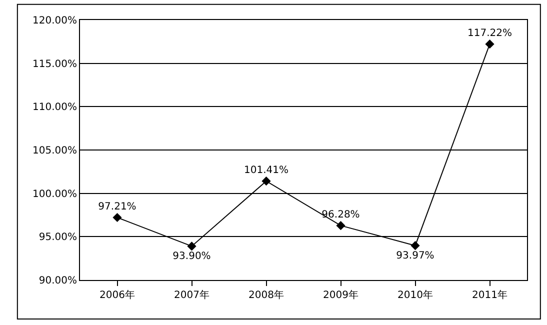 This screenshot has width=547, height=325. Describe the element at coordinates (57, 238) in the screenshot. I see `y-tick-label: 95.00%` at that location.